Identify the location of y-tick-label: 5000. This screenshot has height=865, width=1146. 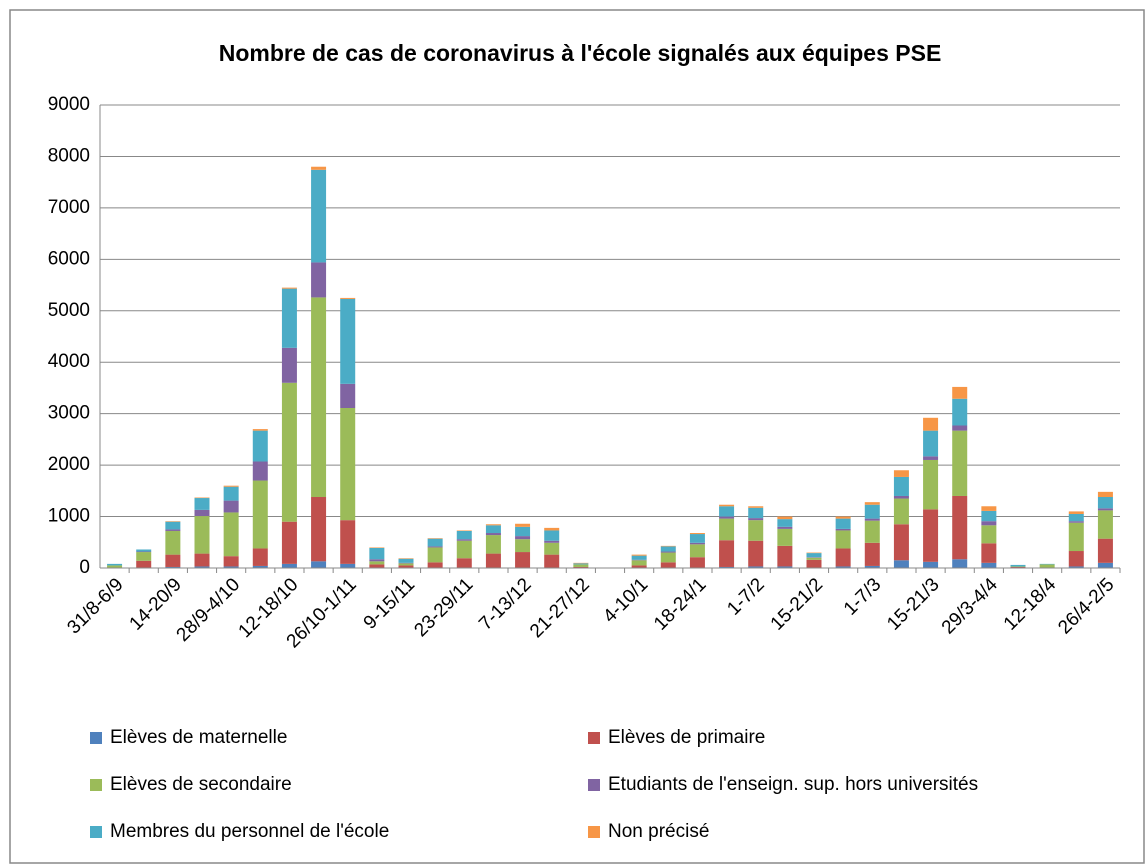
(69, 310).